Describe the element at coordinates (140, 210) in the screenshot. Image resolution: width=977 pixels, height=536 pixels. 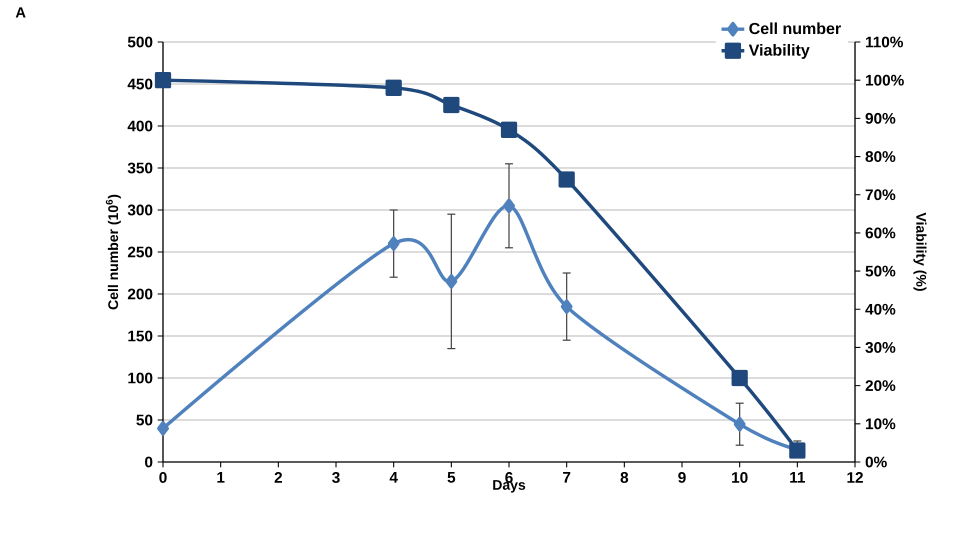
I see `y-tick-label: 300` at that location.